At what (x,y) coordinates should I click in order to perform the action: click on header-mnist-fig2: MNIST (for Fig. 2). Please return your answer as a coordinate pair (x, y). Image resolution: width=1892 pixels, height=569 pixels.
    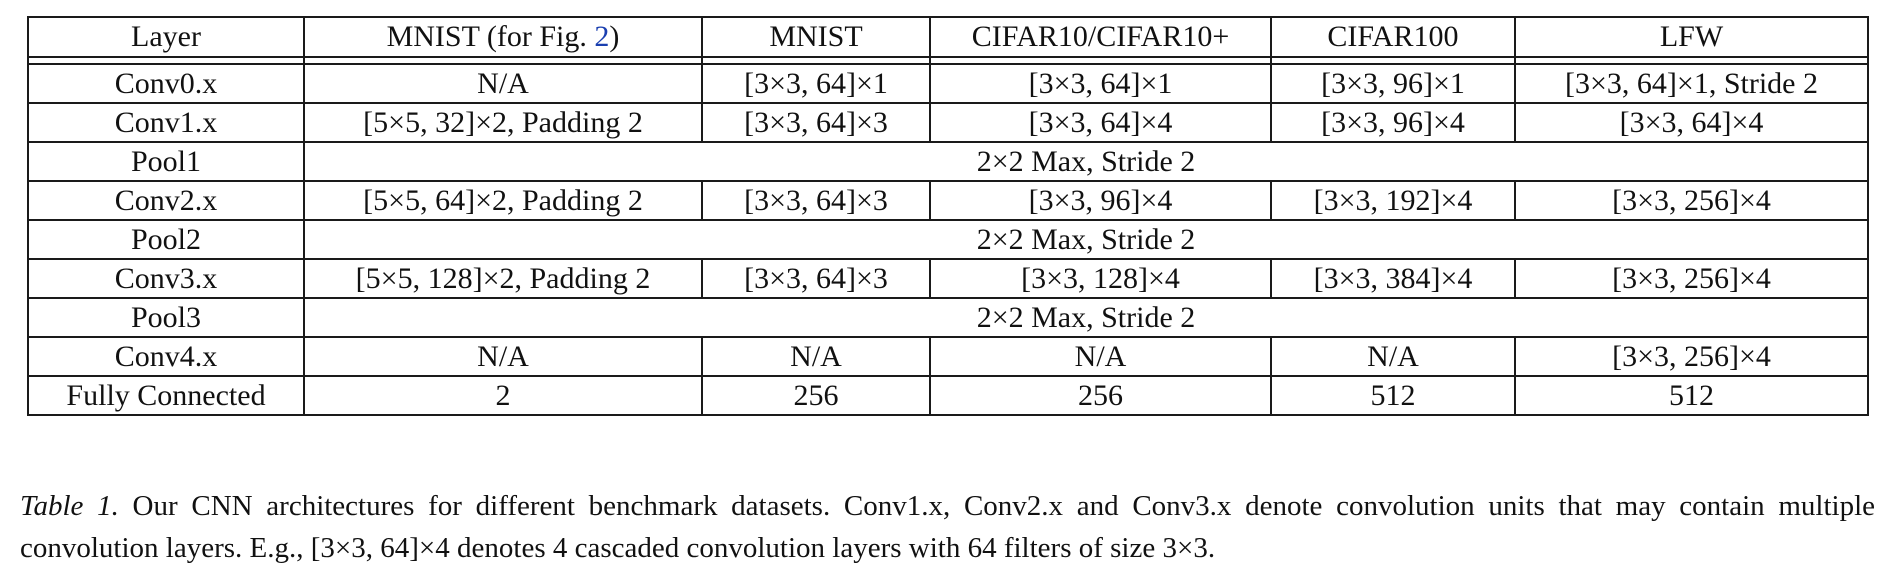
    Looking at the image, I should click on (503, 37).